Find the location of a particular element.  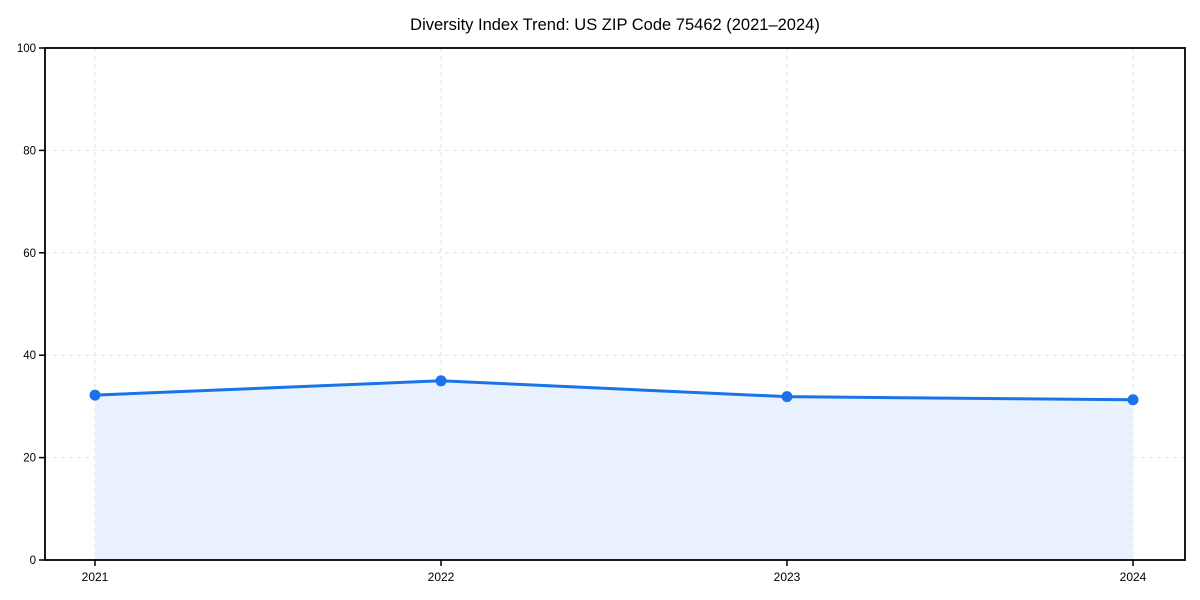

y-axis-tick-label-0: 0 is located at coordinates (33, 561).